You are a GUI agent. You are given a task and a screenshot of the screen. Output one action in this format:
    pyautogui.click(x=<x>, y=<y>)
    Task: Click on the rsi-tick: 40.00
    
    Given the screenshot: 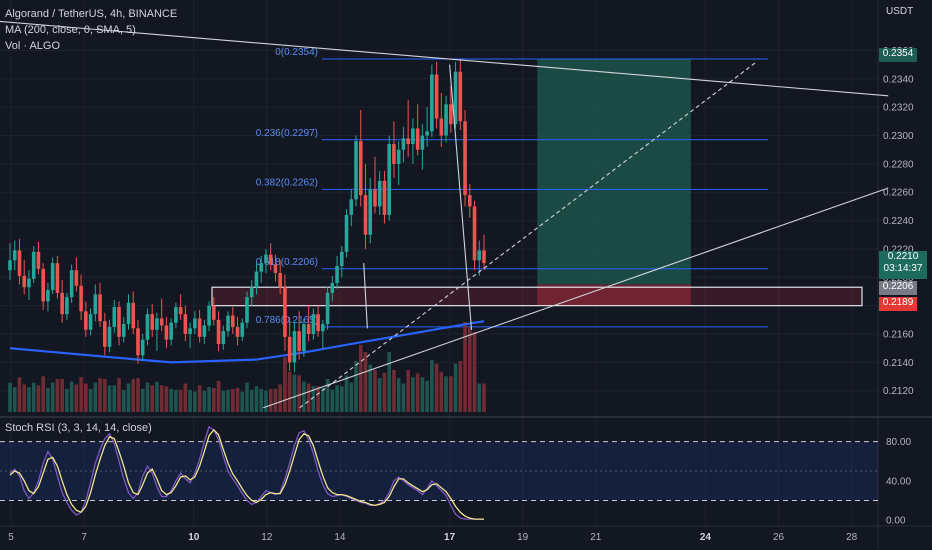 What is the action you would take?
    pyautogui.click(x=898, y=481)
    